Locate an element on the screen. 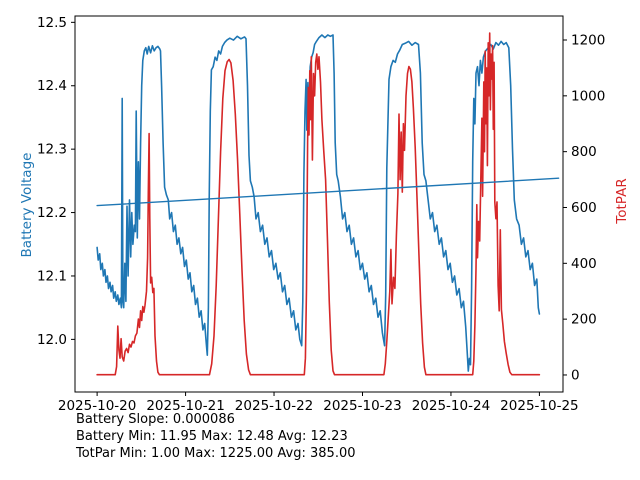 The image size is (640, 480). tick-label: 2025-10-22 is located at coordinates (274, 406).